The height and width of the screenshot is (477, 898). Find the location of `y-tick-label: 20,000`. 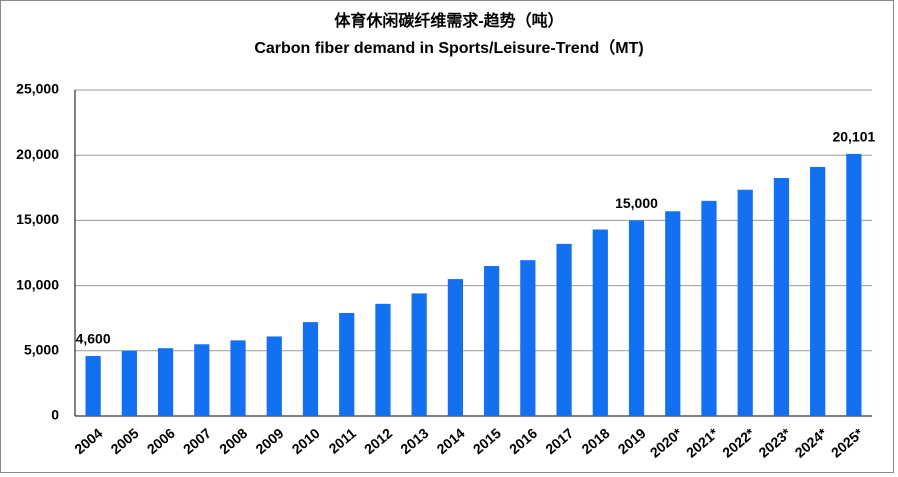

y-tick-label: 20,000 is located at coordinates (37, 154).